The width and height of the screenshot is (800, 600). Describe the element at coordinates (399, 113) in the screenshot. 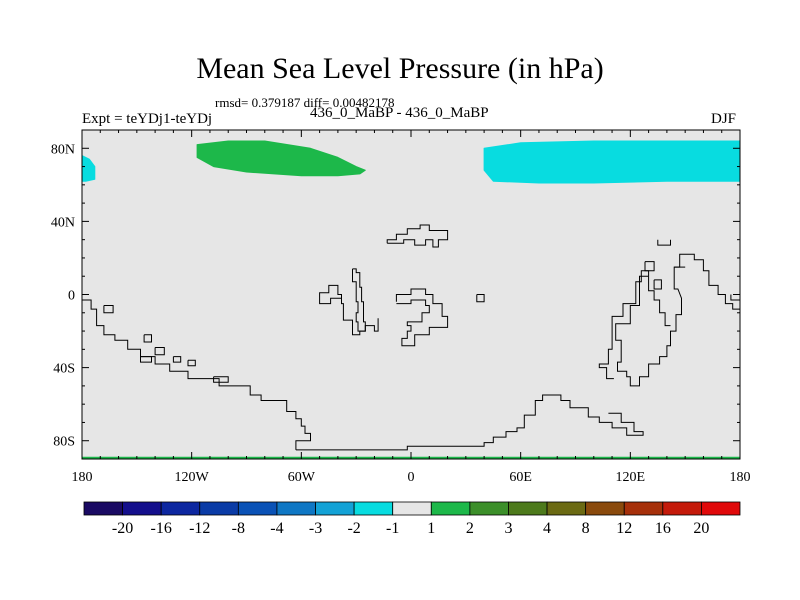

I see `run-label: 436_0_MaBP - 436_0_MaBP` at that location.